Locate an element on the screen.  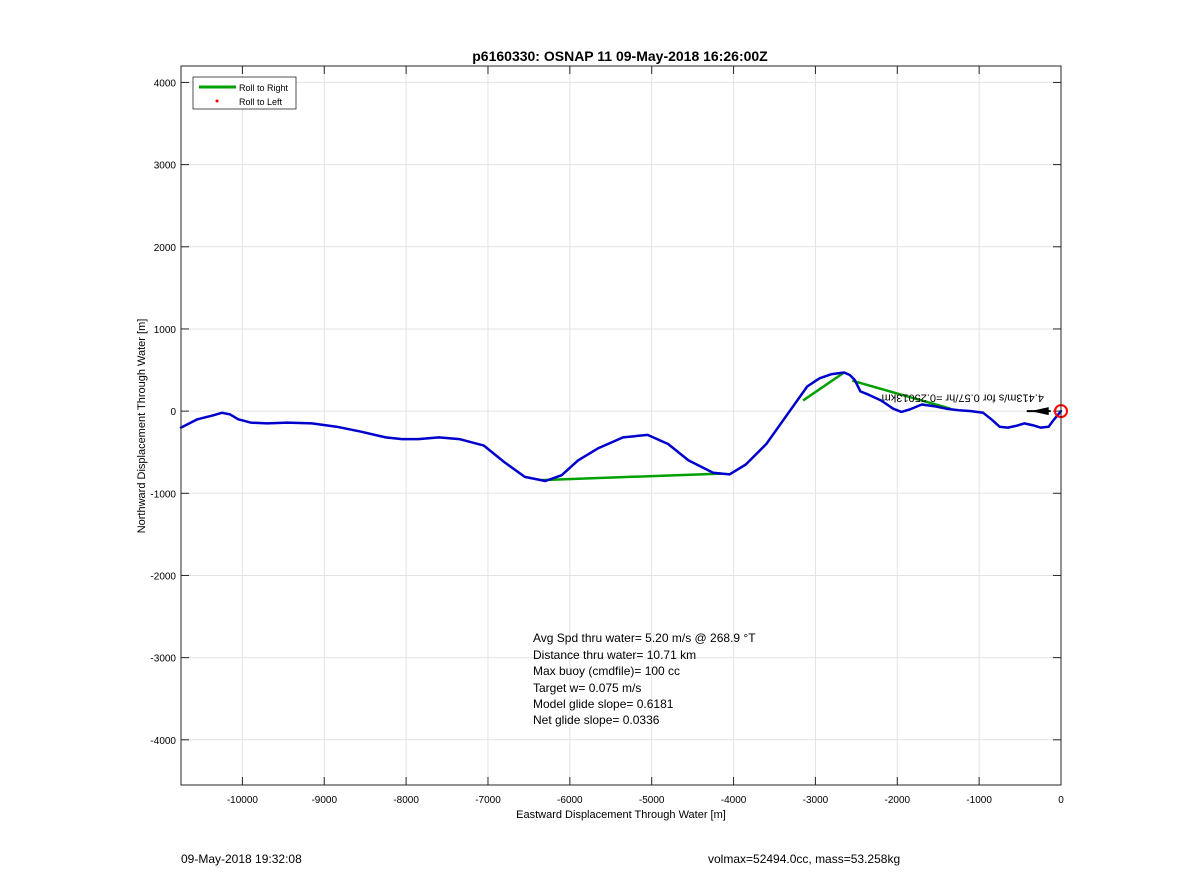
y-tick-label: -2000 is located at coordinates (163, 576).